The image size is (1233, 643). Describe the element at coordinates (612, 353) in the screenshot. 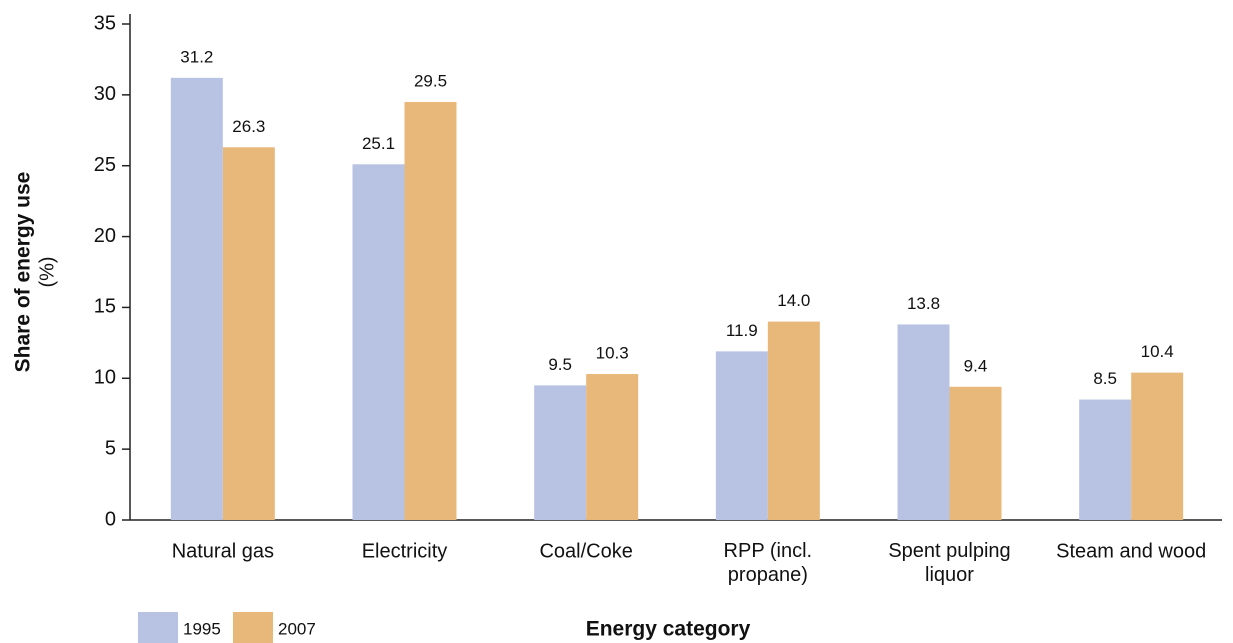

I see `value-label: 10.3` at that location.